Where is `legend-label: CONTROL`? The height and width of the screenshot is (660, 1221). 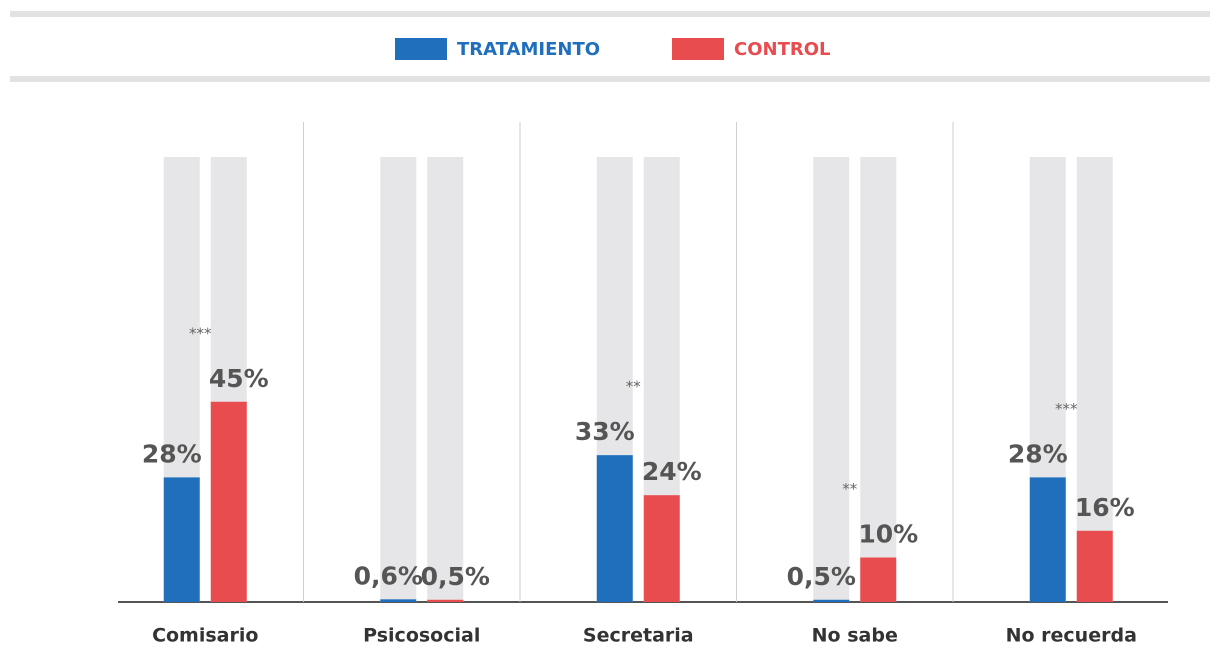 legend-label: CONTROL is located at coordinates (782, 49).